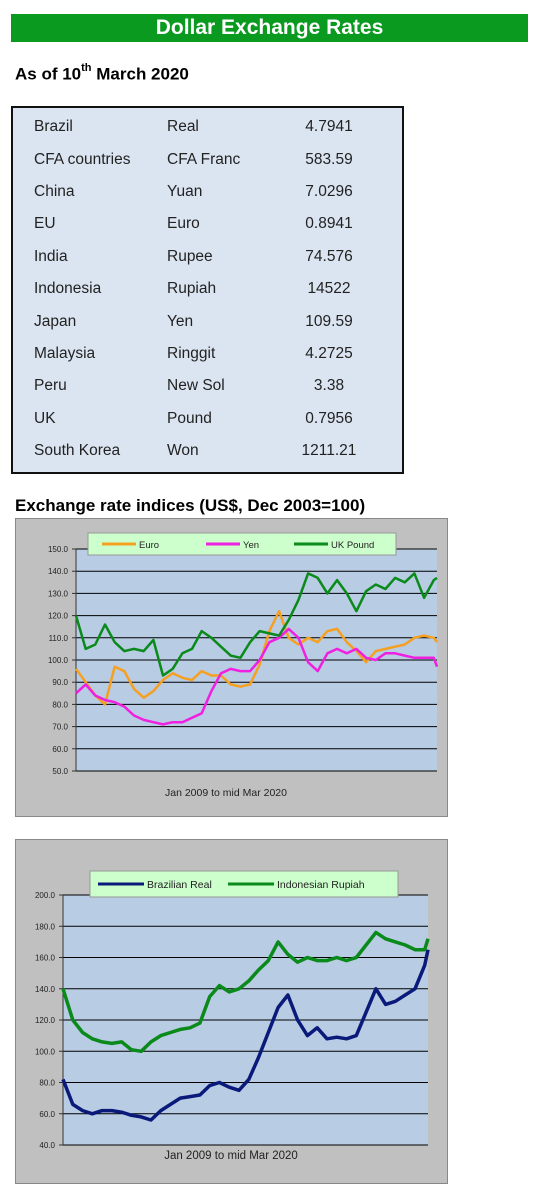  I want to click on y-tick-label: 40.0, so click(47, 1145).